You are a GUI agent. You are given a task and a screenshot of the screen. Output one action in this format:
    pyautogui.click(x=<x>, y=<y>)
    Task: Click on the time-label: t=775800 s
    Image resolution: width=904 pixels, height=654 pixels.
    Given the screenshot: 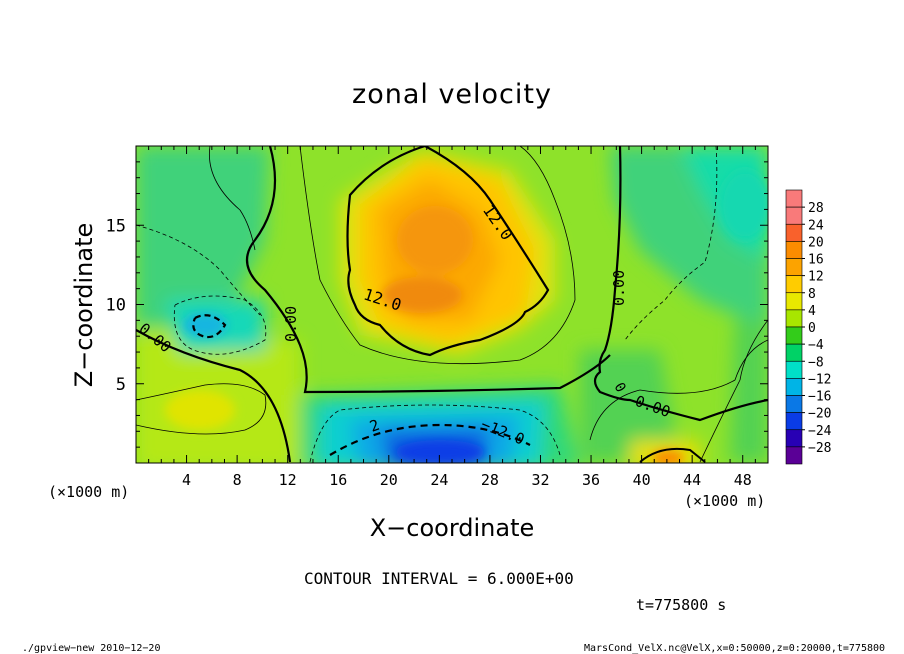 What is the action you would take?
    pyautogui.click(x=681, y=605)
    